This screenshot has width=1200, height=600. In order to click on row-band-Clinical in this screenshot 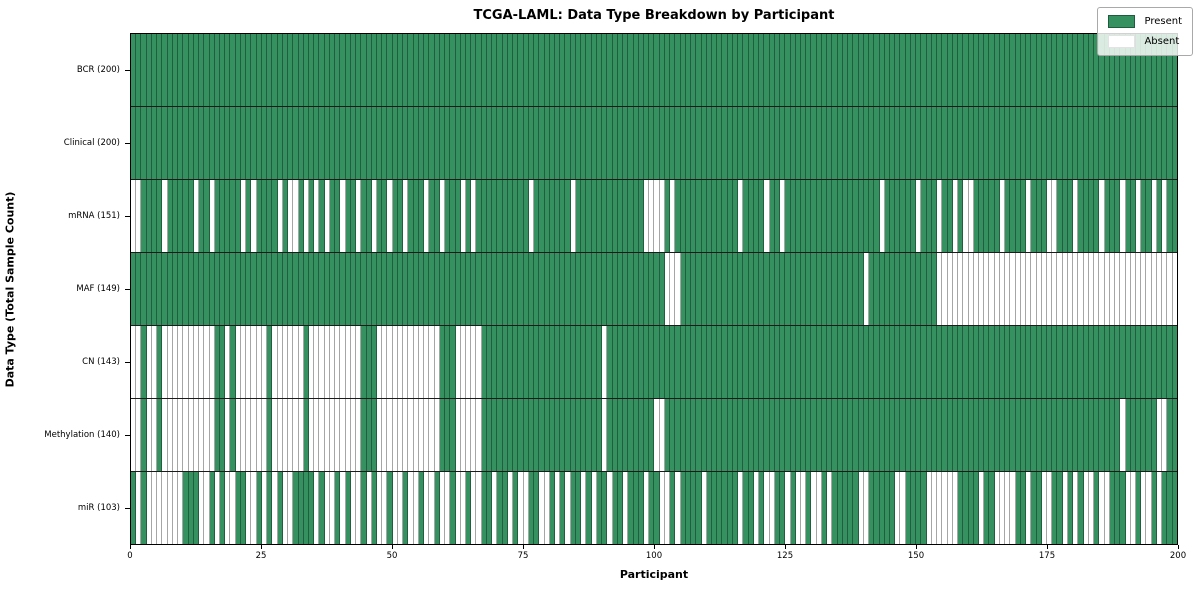, I will do `click(654, 143)`.